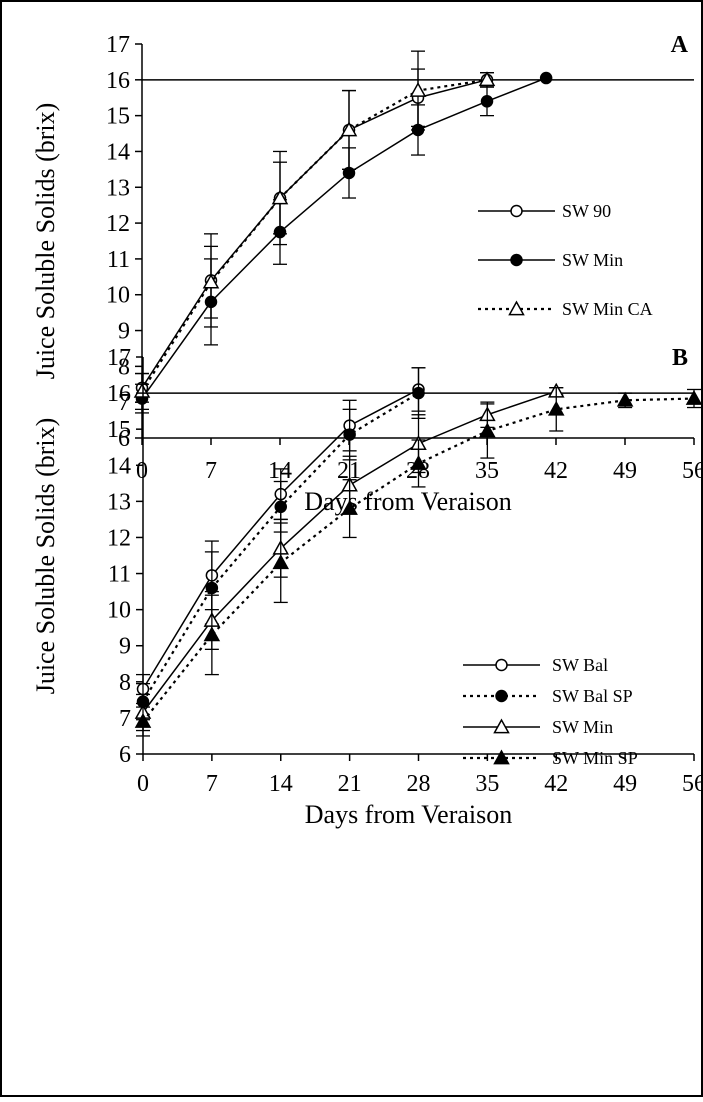  I want to click on legend-label: SW 90, so click(586, 211).